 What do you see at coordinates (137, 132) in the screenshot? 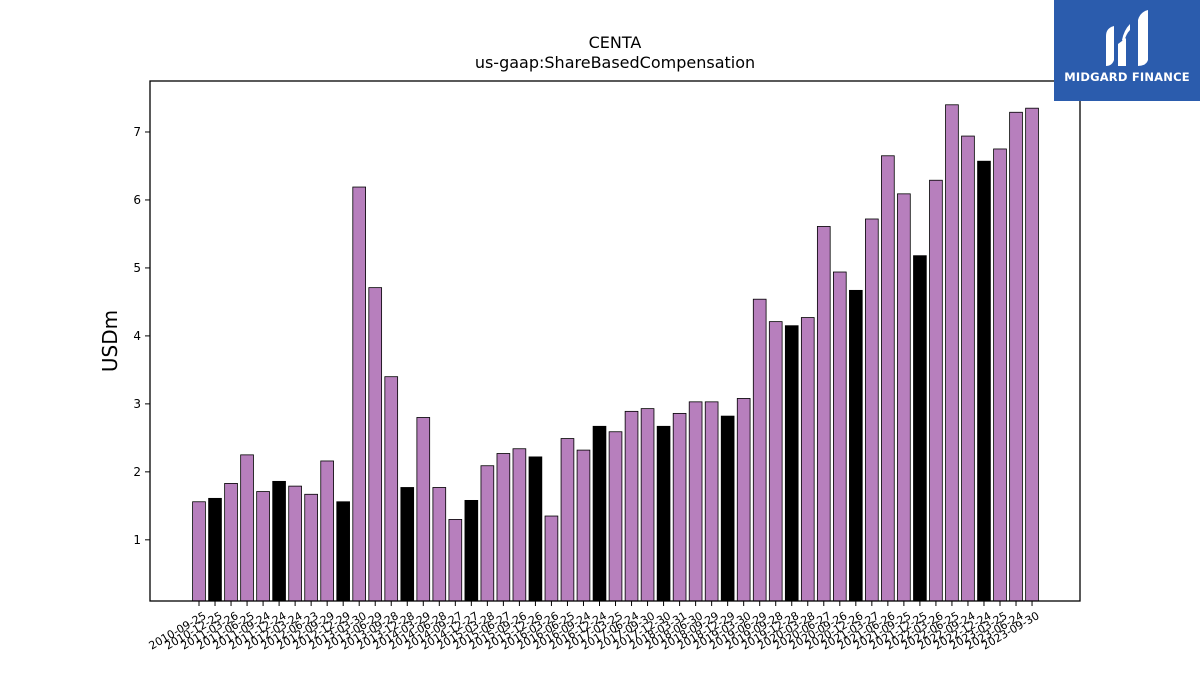
I see `y-tick-label: 7` at bounding box center [137, 132].